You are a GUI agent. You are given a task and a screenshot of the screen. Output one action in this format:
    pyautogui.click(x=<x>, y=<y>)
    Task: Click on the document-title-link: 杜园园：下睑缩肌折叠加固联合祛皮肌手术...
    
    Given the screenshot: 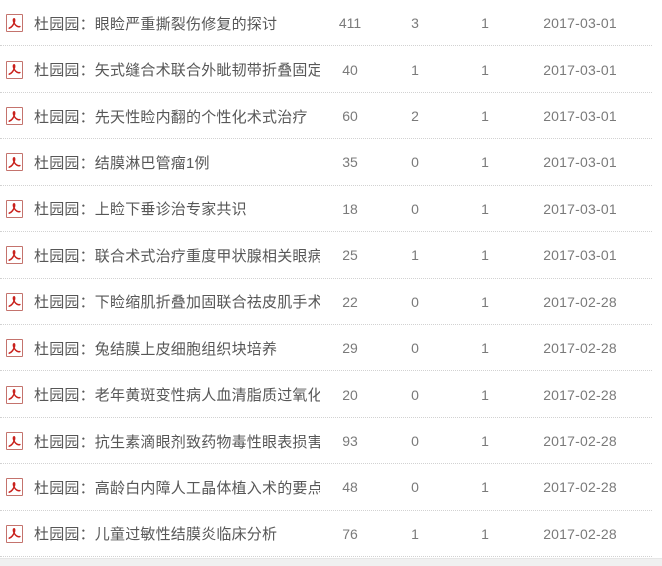 What is the action you would take?
    pyautogui.click(x=177, y=303)
    